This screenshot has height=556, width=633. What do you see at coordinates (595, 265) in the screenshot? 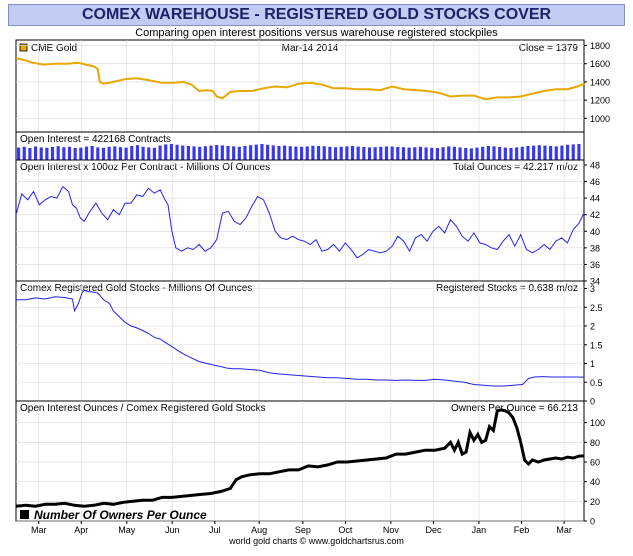
I see `y-tick-label: 36` at bounding box center [595, 265].